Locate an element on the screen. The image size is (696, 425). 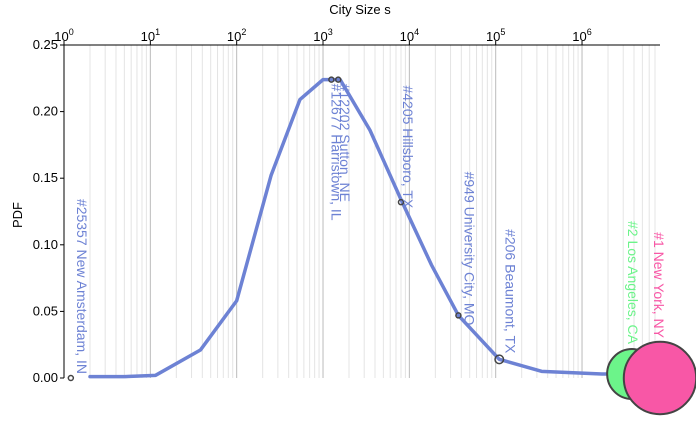
annotation-label: #25357 New Amsterdam, IN is located at coordinates (82, 286).